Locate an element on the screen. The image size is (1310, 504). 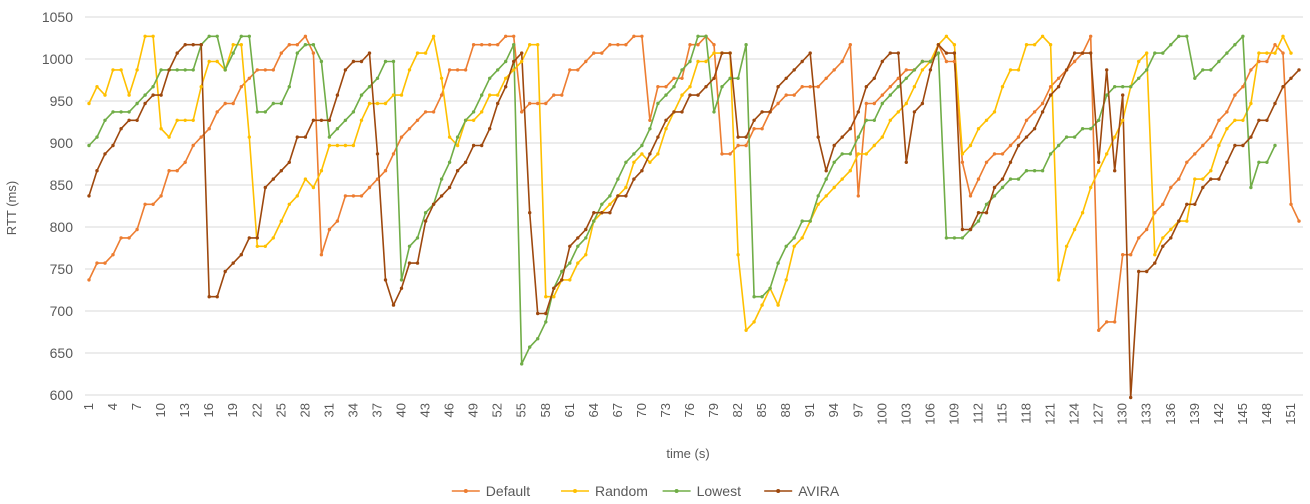
x-tick-label: 22 is located at coordinates (256, 410).